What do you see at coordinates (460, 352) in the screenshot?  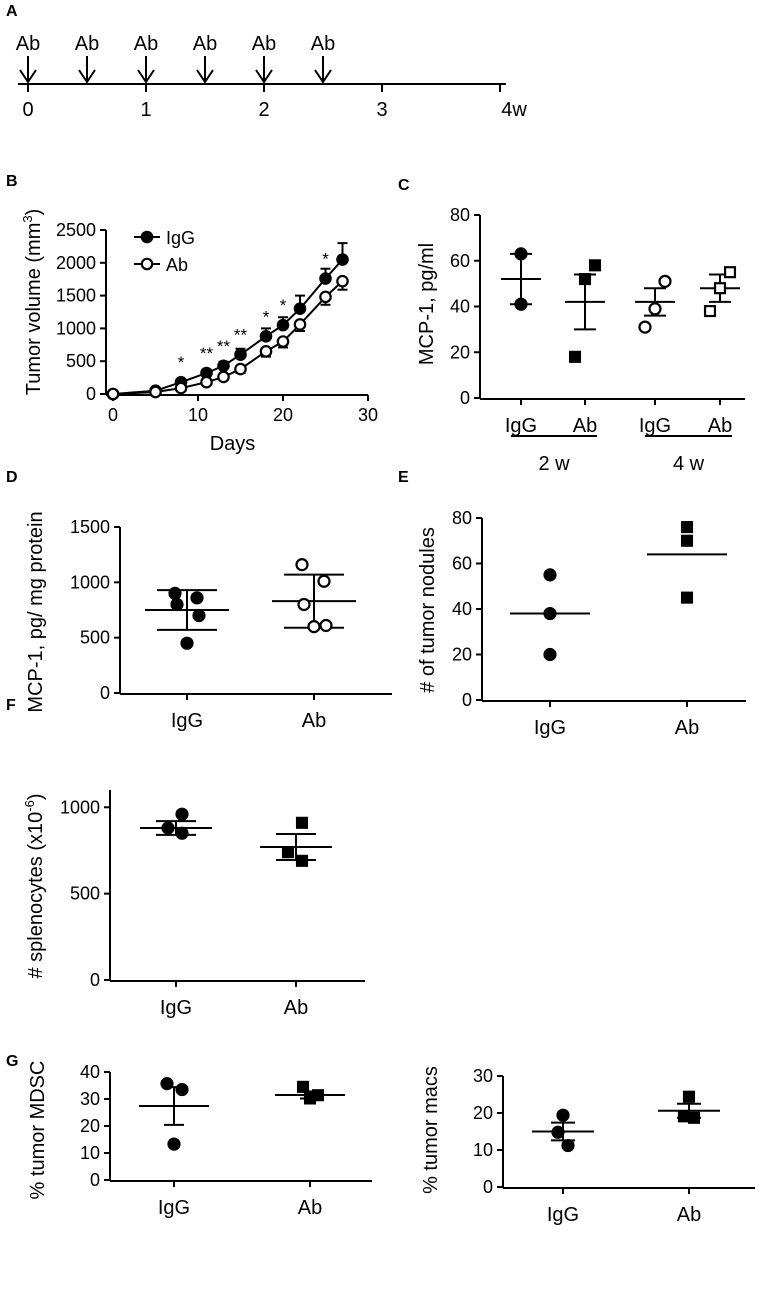 I see `panel-c-y-tick-label: 20` at bounding box center [460, 352].